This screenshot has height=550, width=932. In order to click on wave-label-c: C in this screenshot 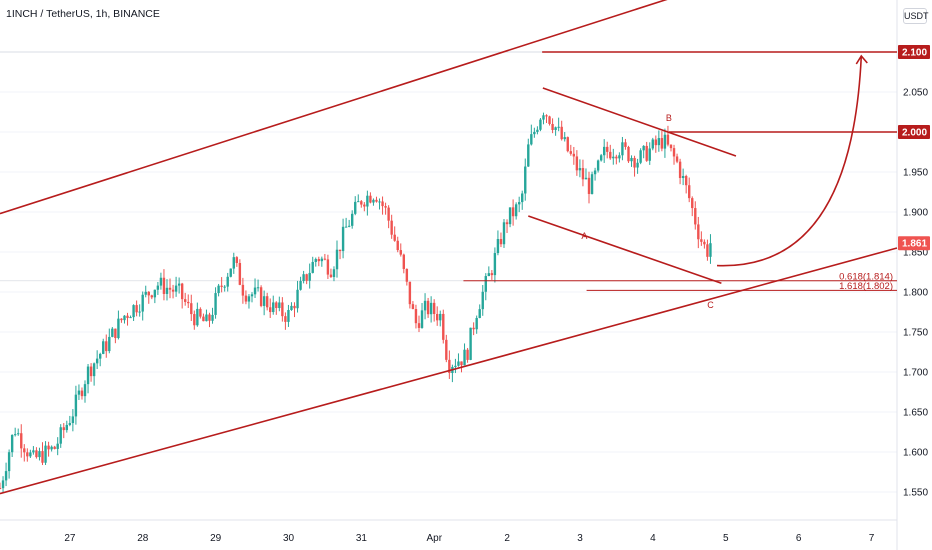, I will do `click(710, 305)`.